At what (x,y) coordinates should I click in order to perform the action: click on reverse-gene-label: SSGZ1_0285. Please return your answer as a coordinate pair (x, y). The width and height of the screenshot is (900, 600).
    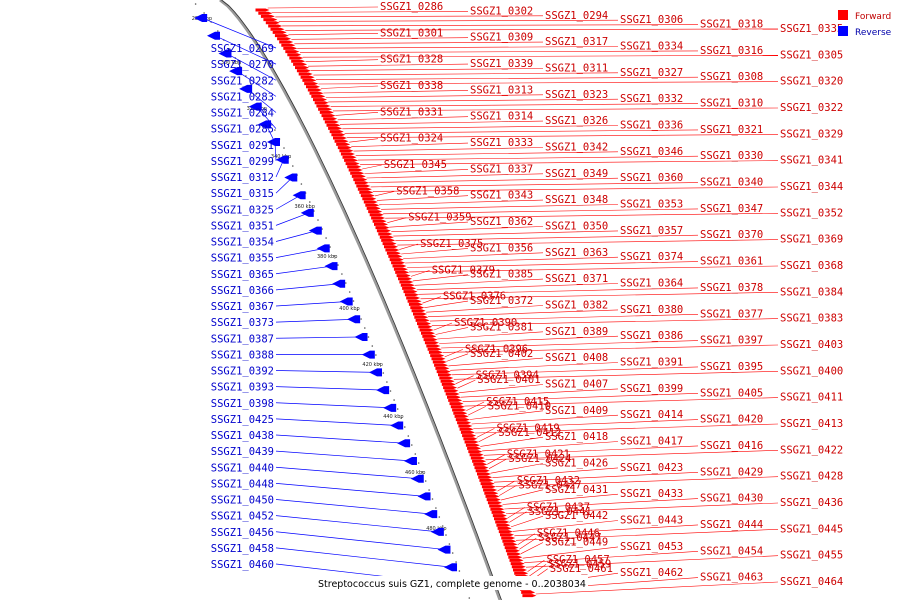
    Looking at the image, I should click on (242, 130).